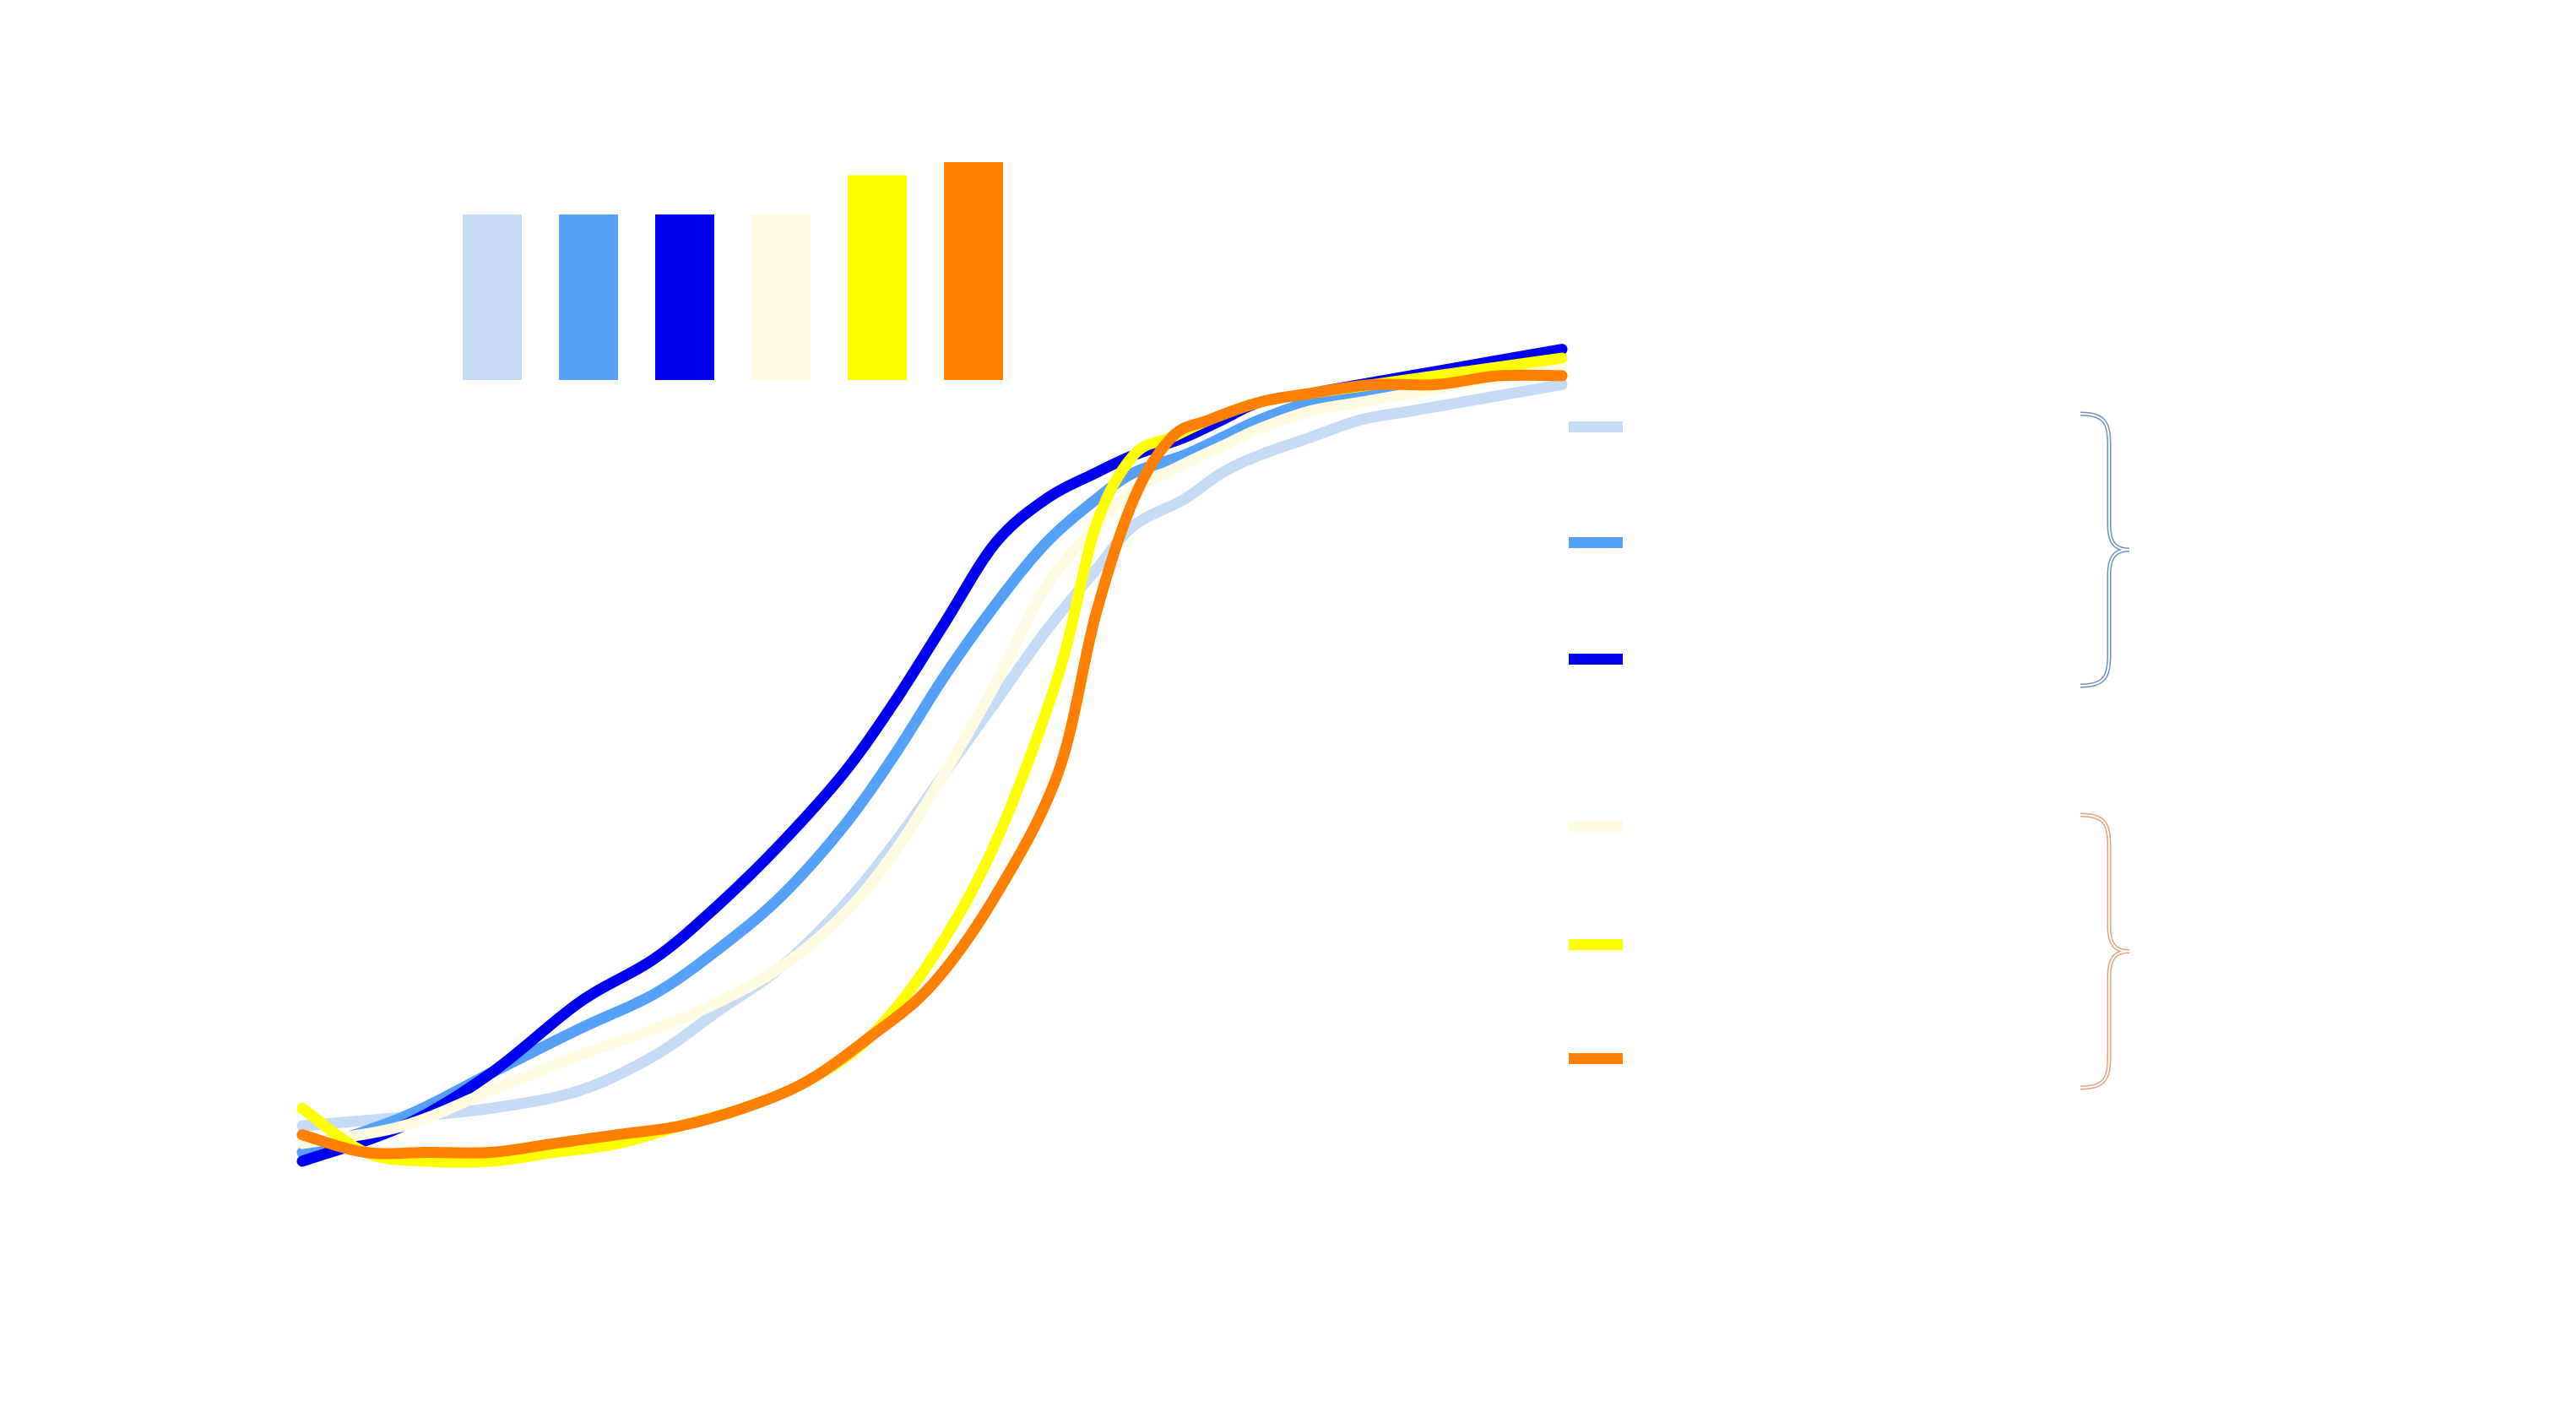 This screenshot has height=1423, width=2576. Describe the element at coordinates (2105, 951) in the screenshot. I see `legend-brace-warm` at that location.